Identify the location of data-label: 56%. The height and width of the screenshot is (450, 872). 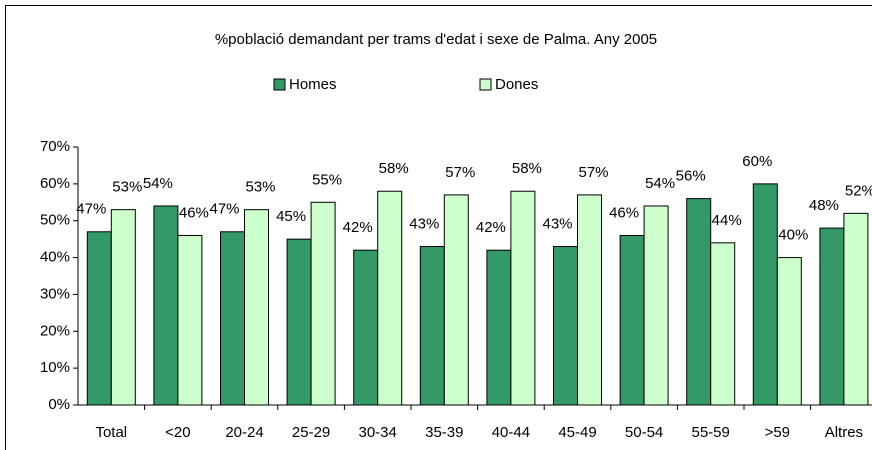
(691, 176).